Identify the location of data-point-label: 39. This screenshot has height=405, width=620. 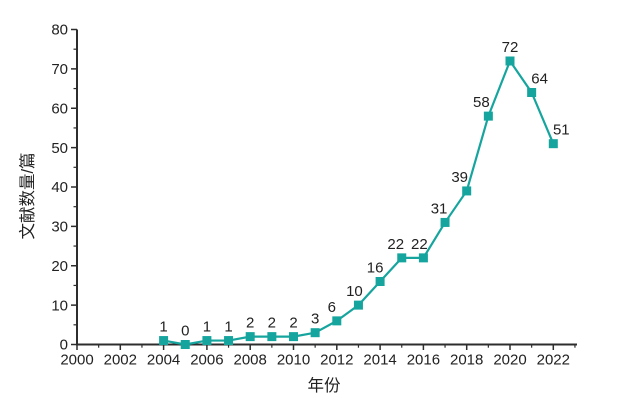
(459, 177).